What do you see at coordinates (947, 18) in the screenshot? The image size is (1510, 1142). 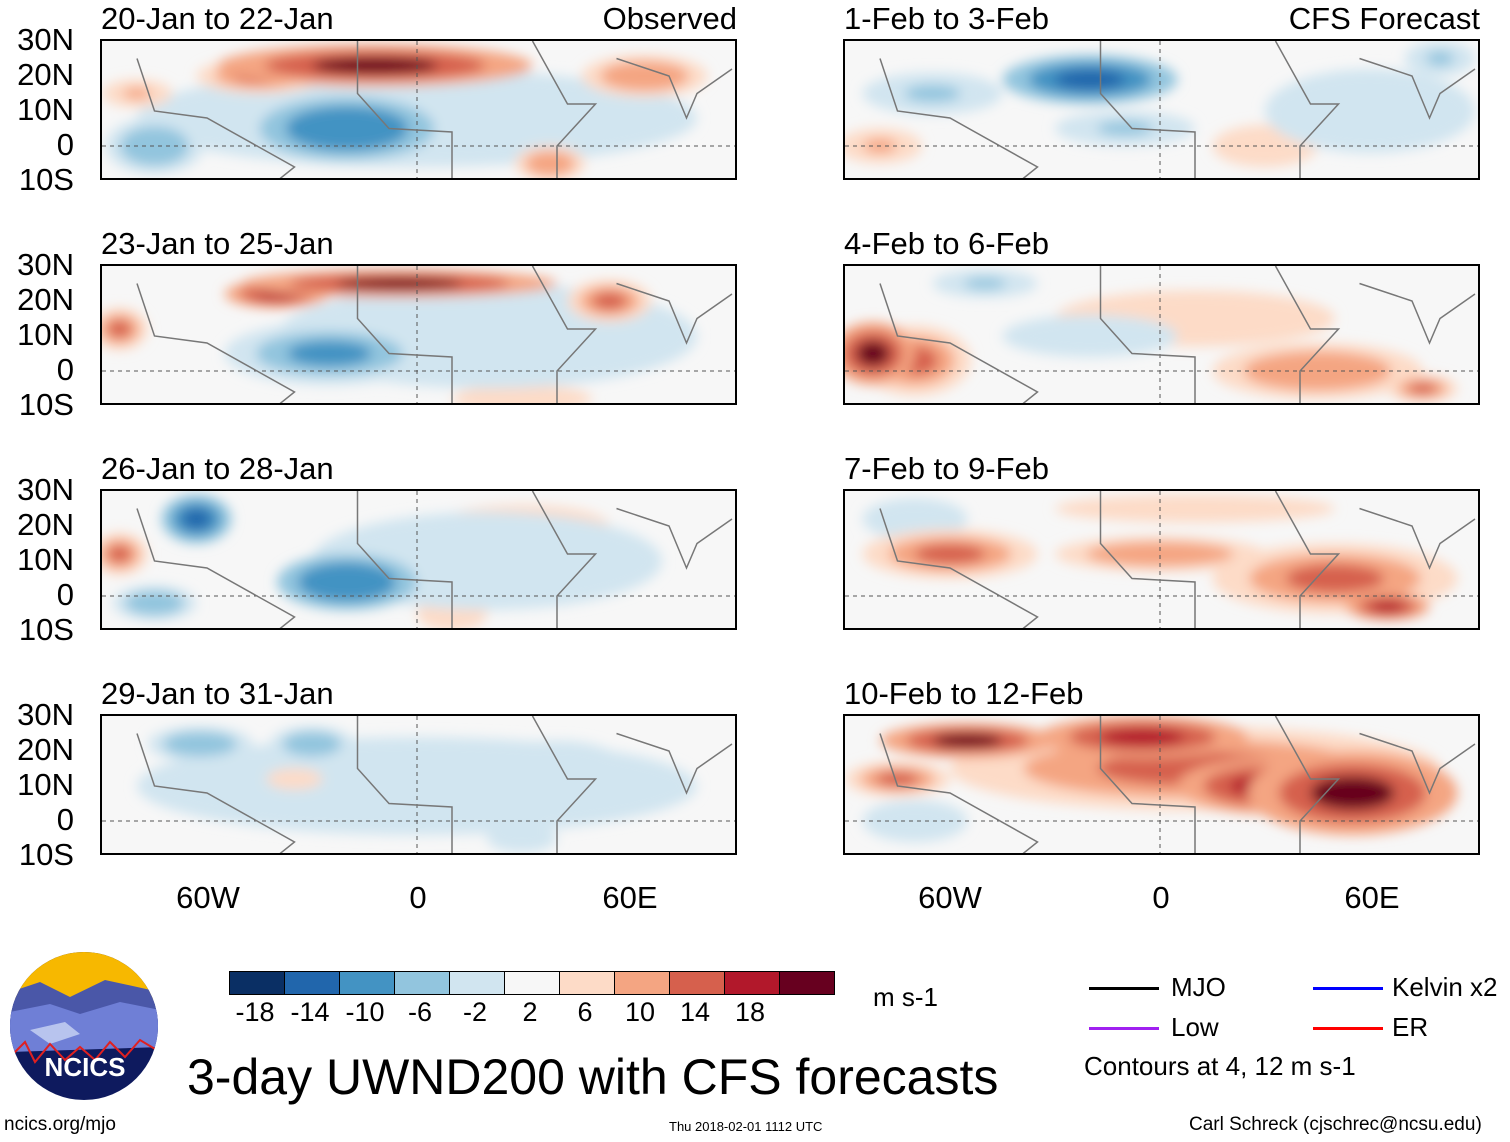 I see `panel-title: 1-Feb to 3-Feb` at bounding box center [947, 18].